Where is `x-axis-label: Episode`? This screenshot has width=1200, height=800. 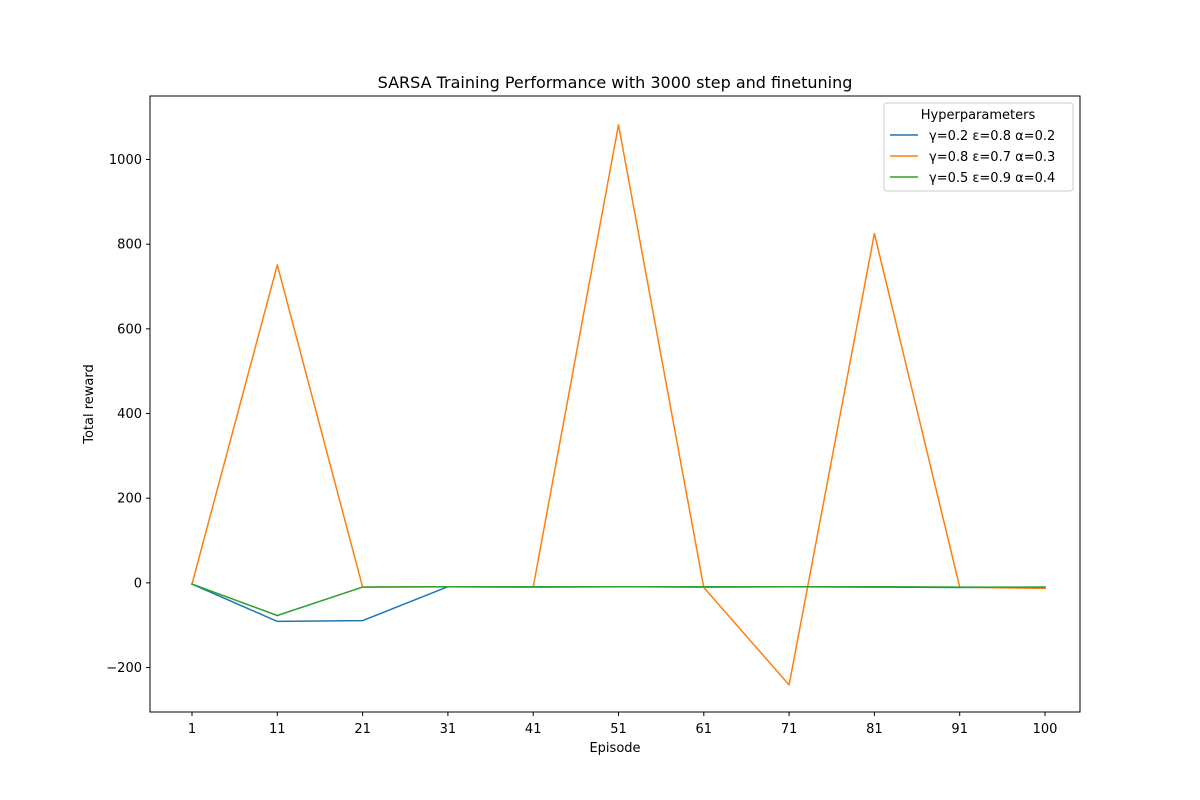 x-axis-label: Episode is located at coordinates (614, 748).